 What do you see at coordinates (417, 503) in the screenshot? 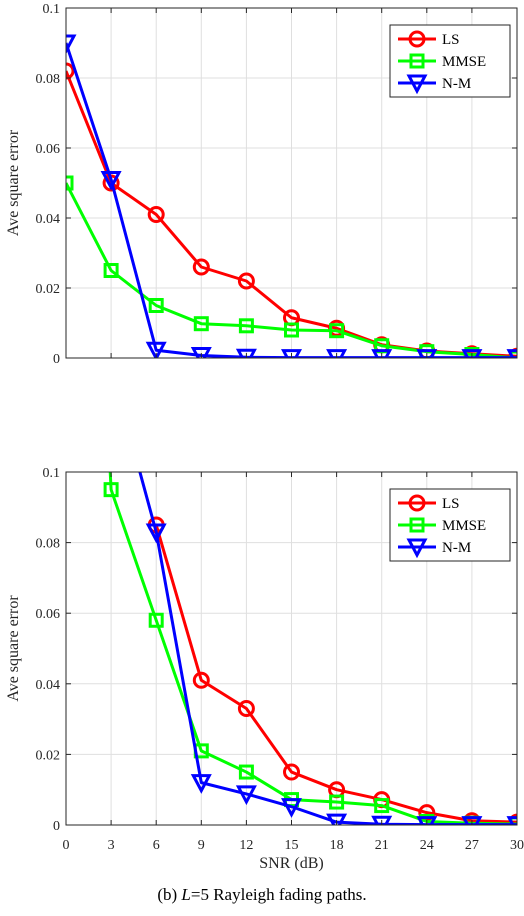
I see `chart-2-legend-entry-ls-marker` at bounding box center [417, 503].